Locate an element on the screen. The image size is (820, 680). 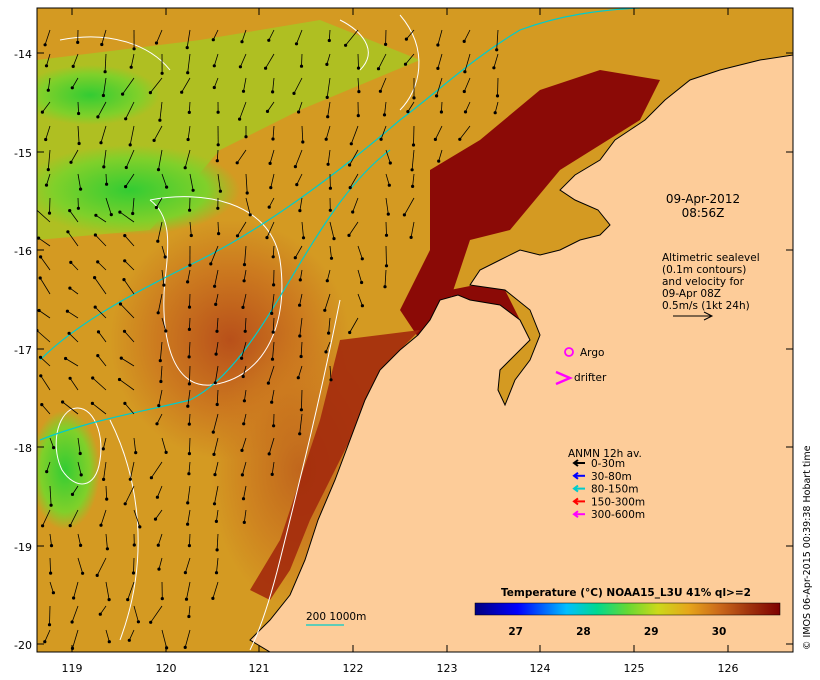
anmn-legend-arrowhead is located at coordinates (575, 514).